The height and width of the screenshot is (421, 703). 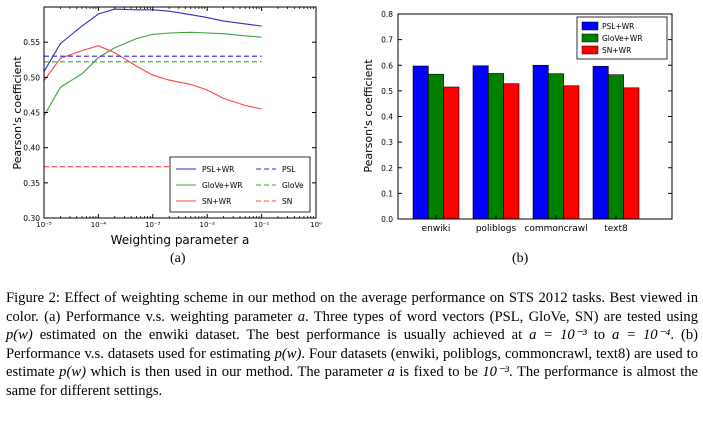 I want to click on caption-math: a = 10⁻³, so click(x=558, y=335).